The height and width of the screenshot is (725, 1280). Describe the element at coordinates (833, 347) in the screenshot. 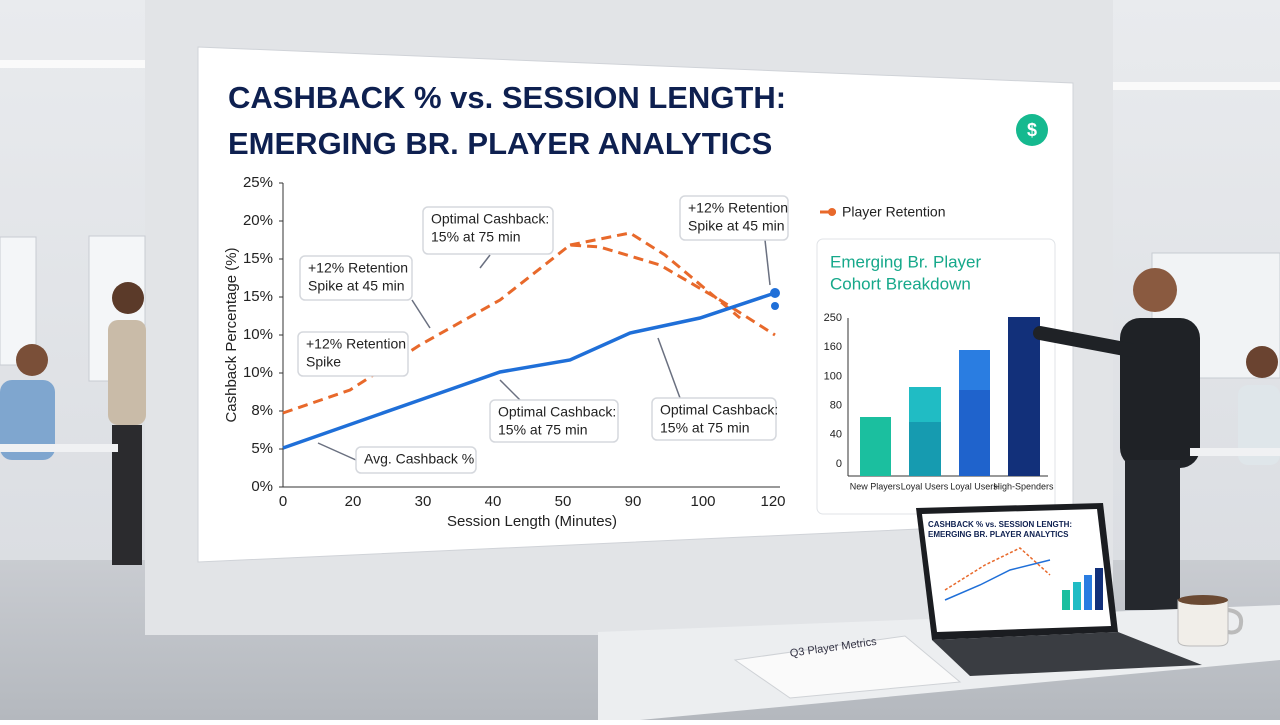

I see `inset-y-tick-label: 160` at that location.